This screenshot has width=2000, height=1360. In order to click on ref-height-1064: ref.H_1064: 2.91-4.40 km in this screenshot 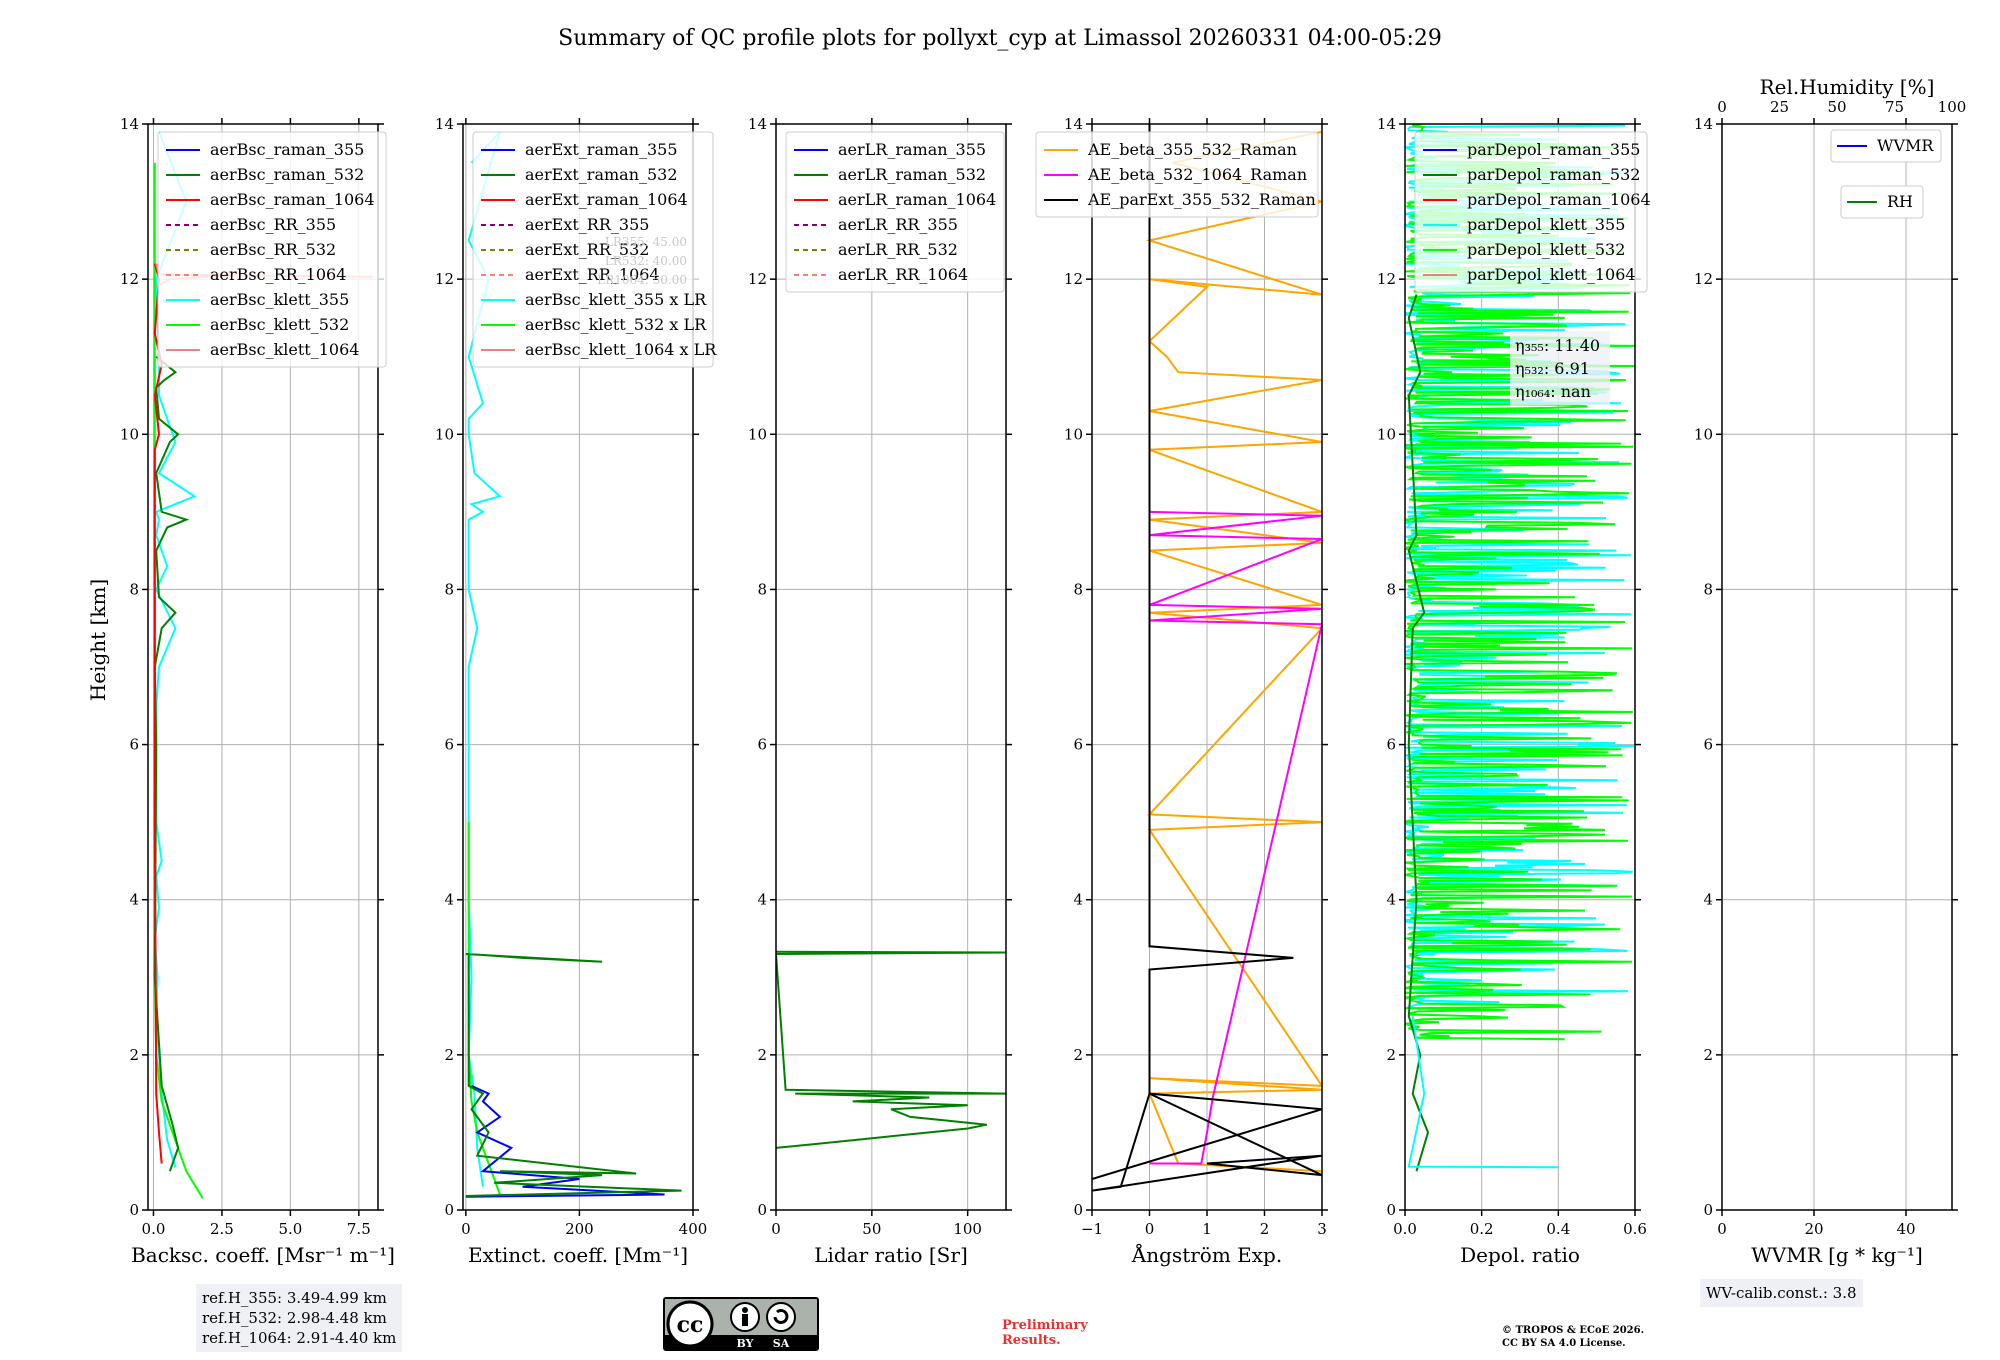, I will do `click(299, 1338)`.